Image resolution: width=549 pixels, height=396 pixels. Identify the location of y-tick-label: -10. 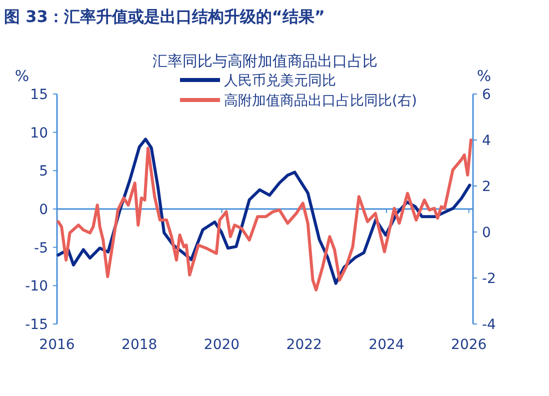
(36, 286).